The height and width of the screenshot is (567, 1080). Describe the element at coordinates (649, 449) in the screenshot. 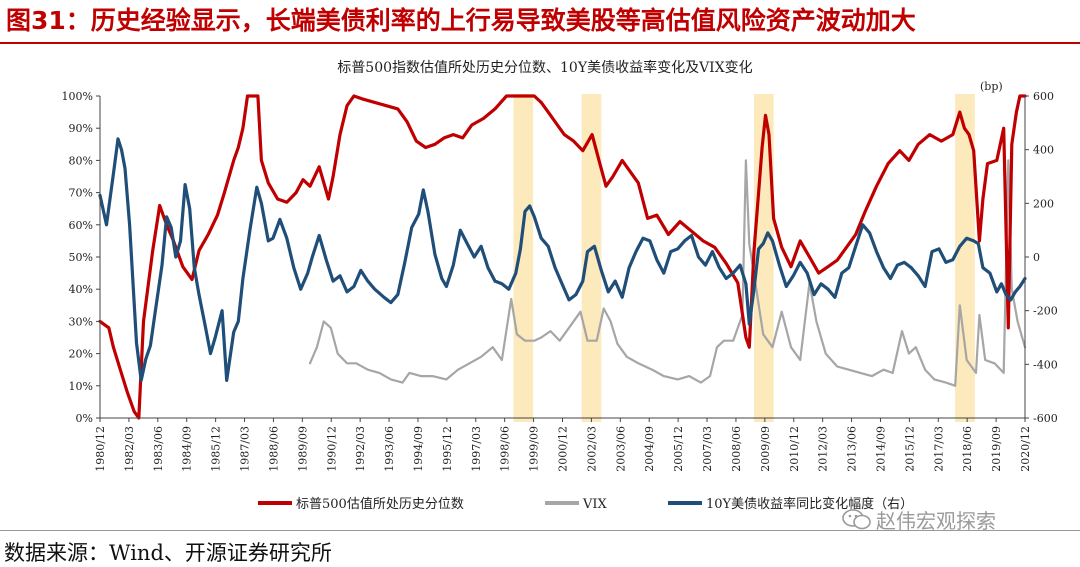

I see `x-tick-label: 2004/09` at that location.